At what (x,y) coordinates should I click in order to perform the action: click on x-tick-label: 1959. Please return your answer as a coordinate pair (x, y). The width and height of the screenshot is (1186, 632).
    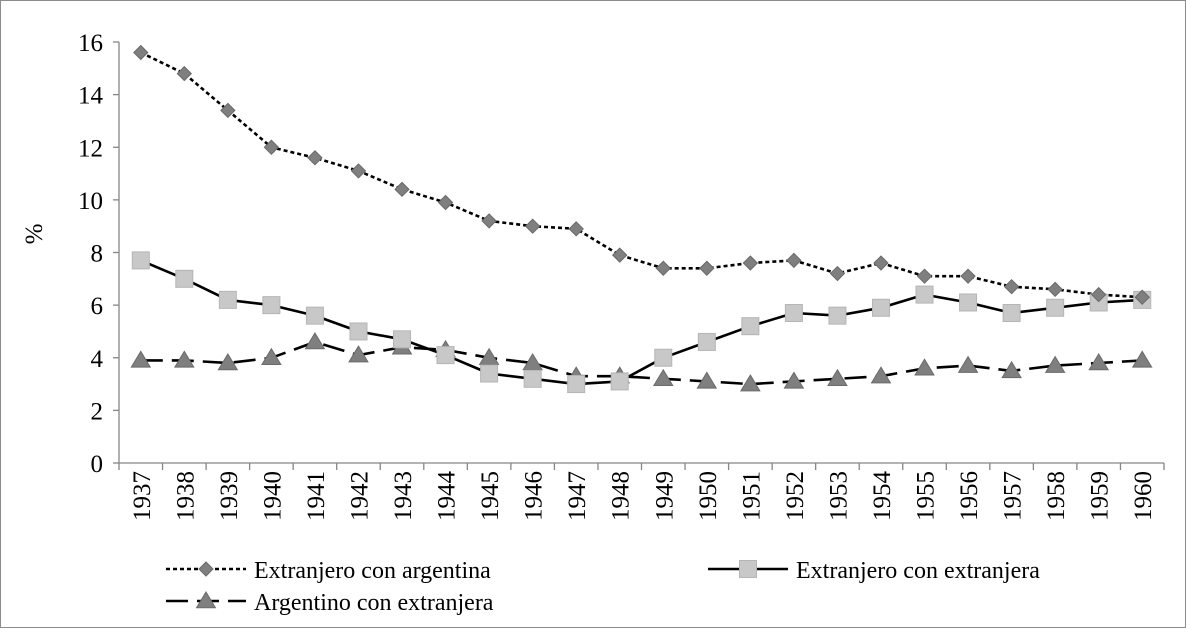
    Looking at the image, I should click on (1100, 496).